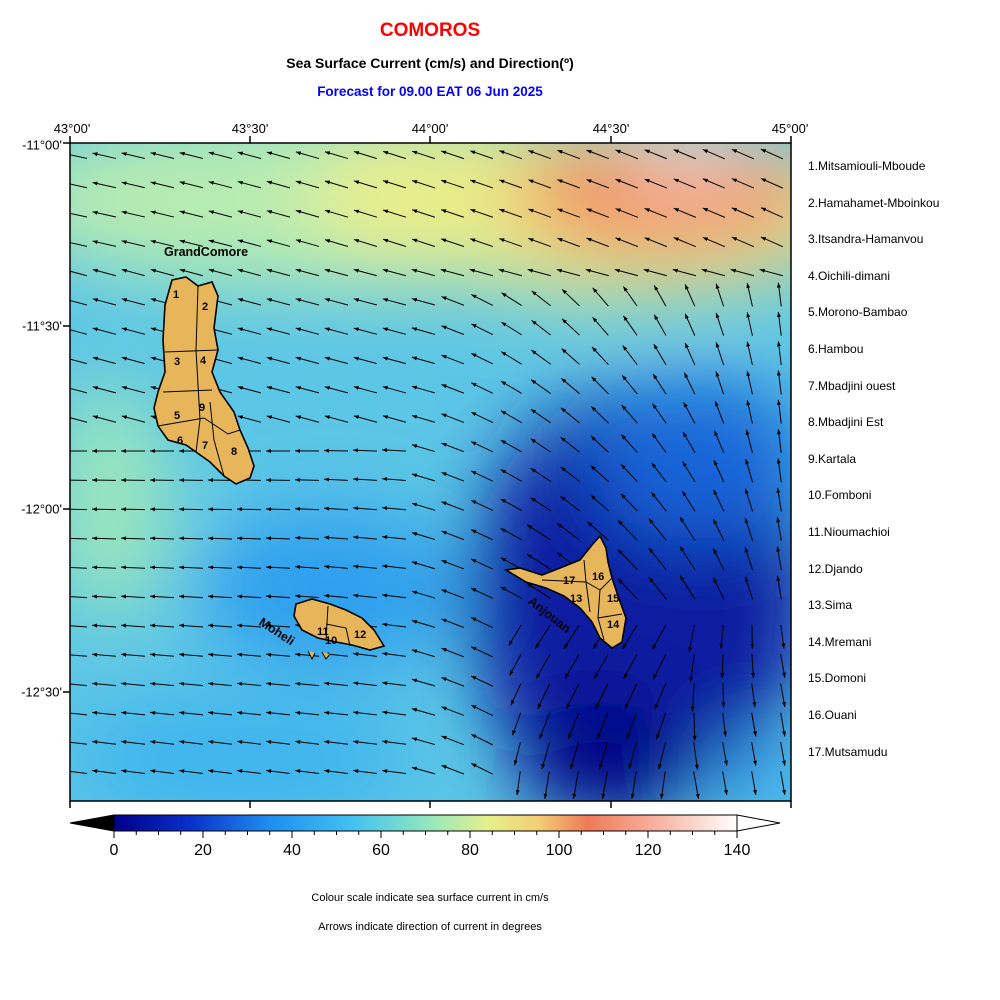  What do you see at coordinates (837, 678) in the screenshot?
I see `legend-item: 15.Domoni` at bounding box center [837, 678].